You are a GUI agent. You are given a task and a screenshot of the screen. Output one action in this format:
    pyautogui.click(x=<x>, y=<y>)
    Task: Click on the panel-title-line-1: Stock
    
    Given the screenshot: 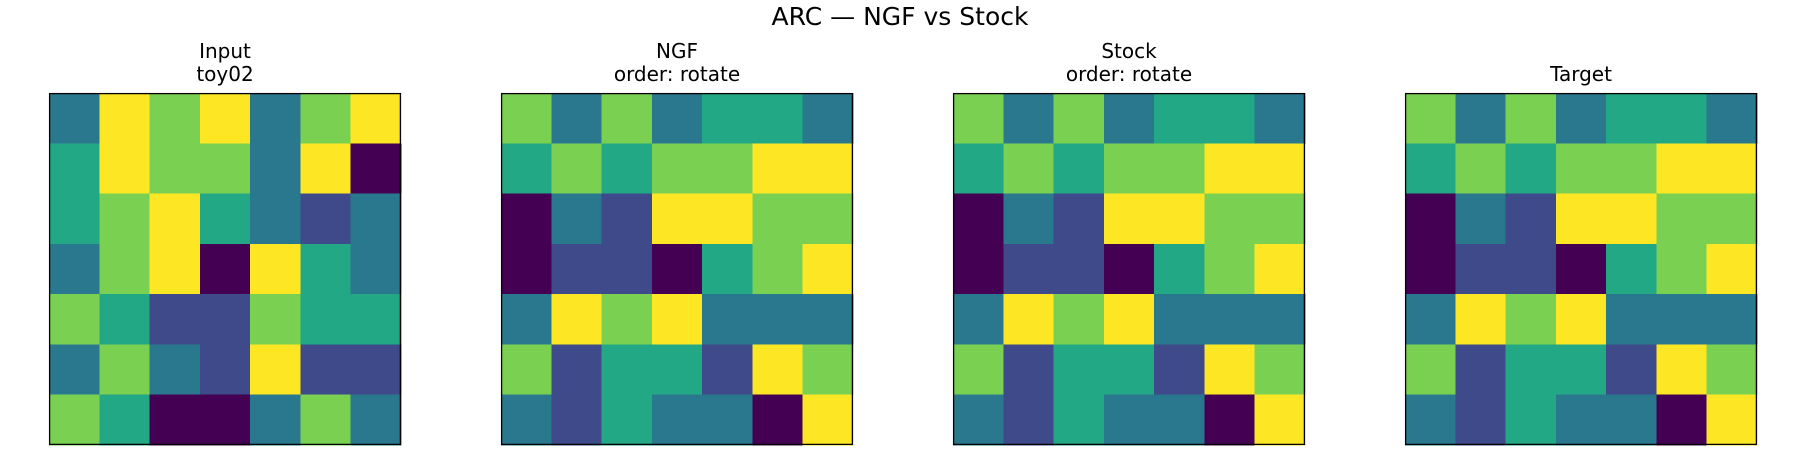 What is the action you would take?
    pyautogui.click(x=1129, y=51)
    